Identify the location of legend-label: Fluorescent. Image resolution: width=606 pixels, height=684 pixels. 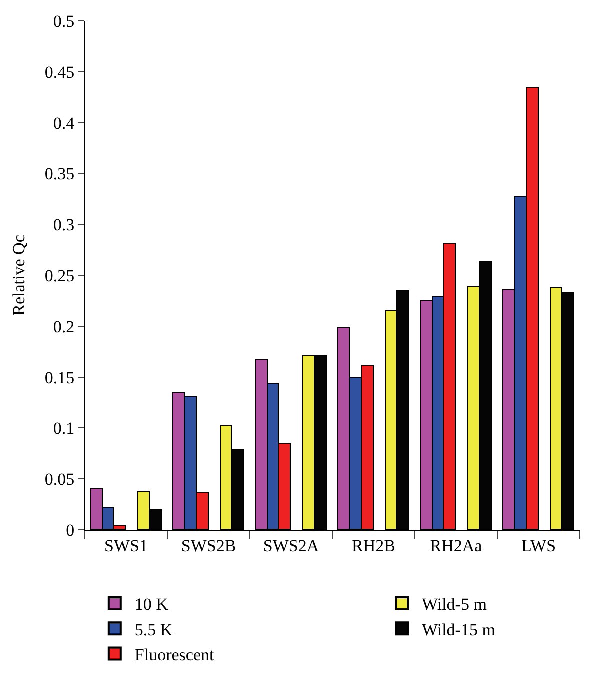
(174, 654).